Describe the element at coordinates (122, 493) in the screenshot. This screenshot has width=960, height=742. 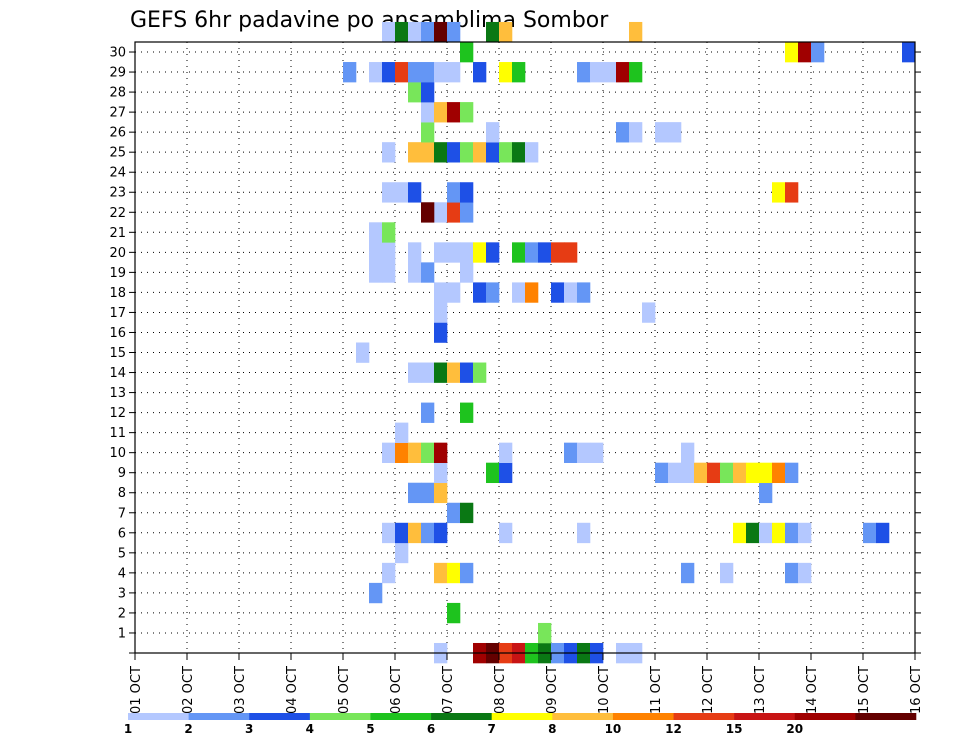
I see `y-tick-label: 8` at that location.